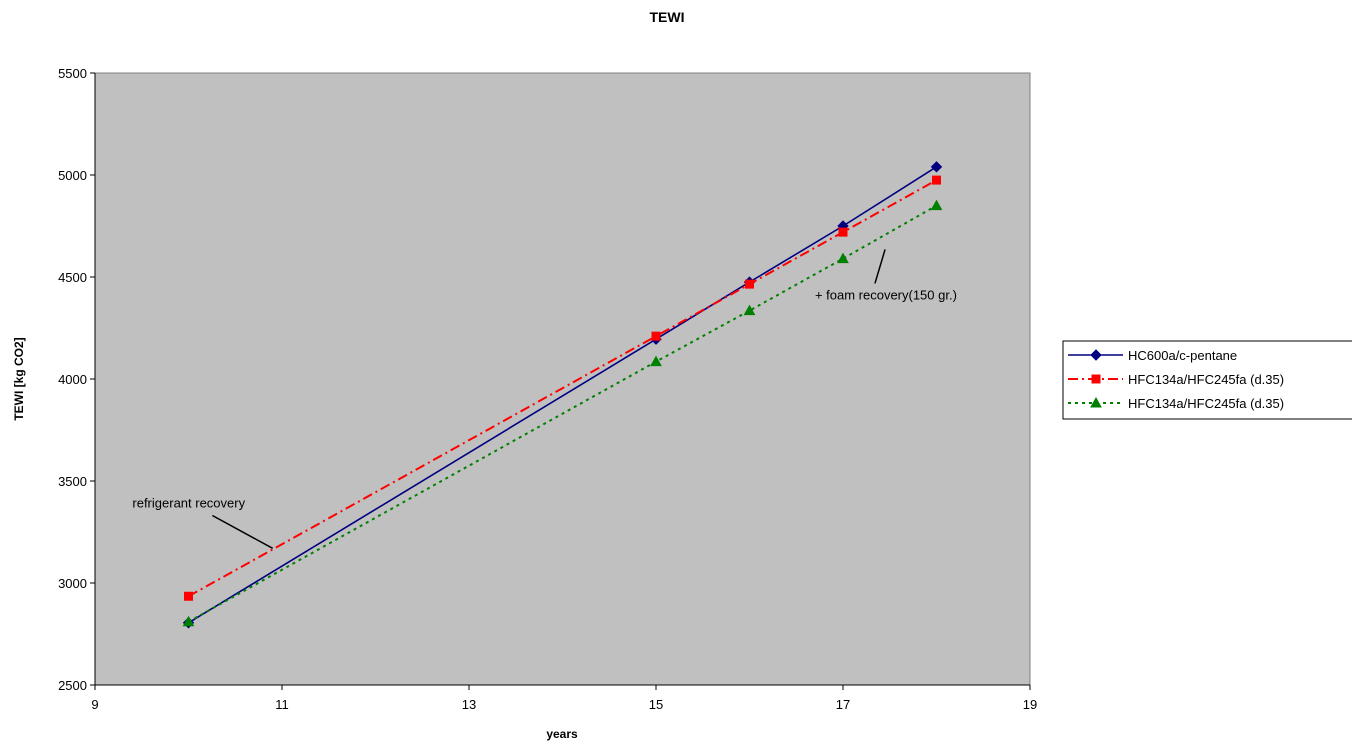 Image resolution: width=1352 pixels, height=741 pixels. Describe the element at coordinates (19, 378) in the screenshot. I see `y-axis-label: TEWI [kg CO2]` at that location.